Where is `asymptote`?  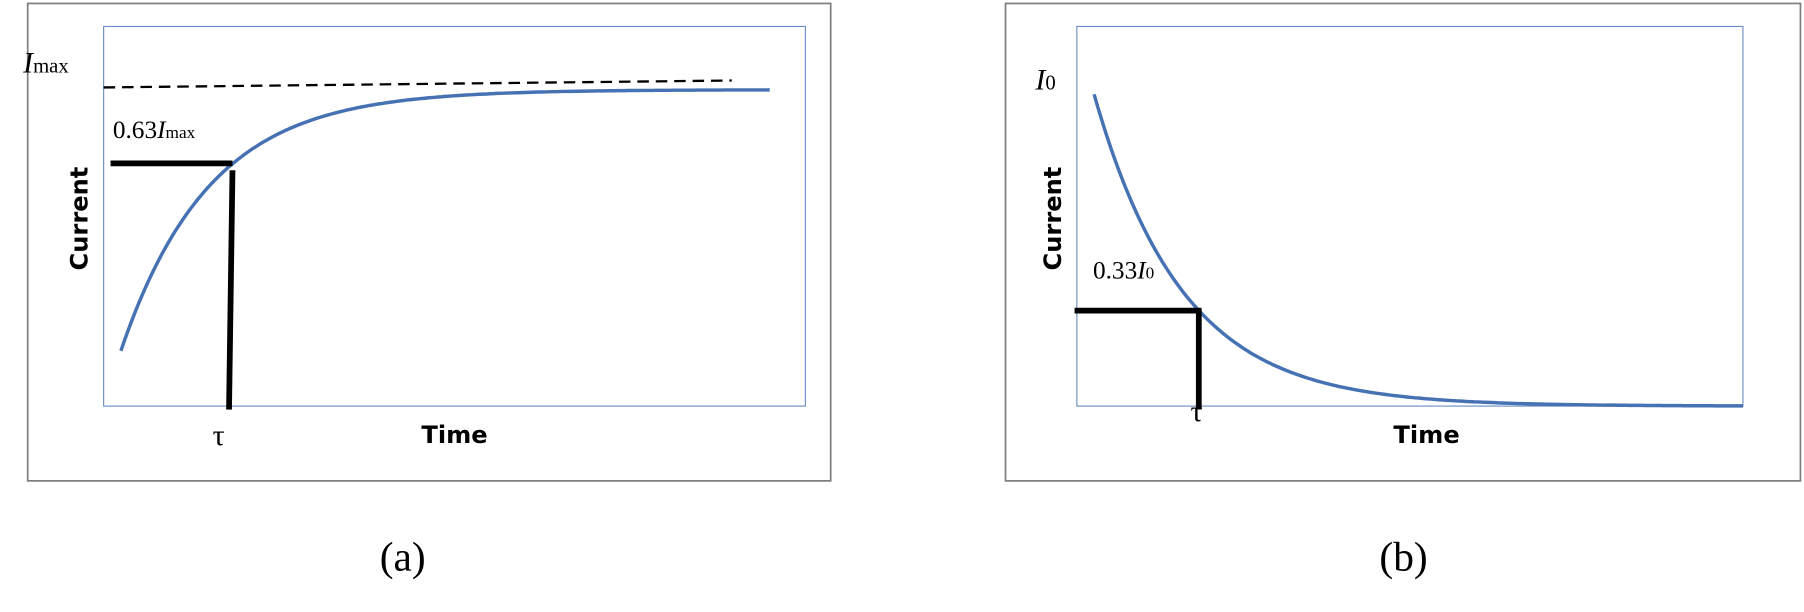 asymptote is located at coordinates (417, 84).